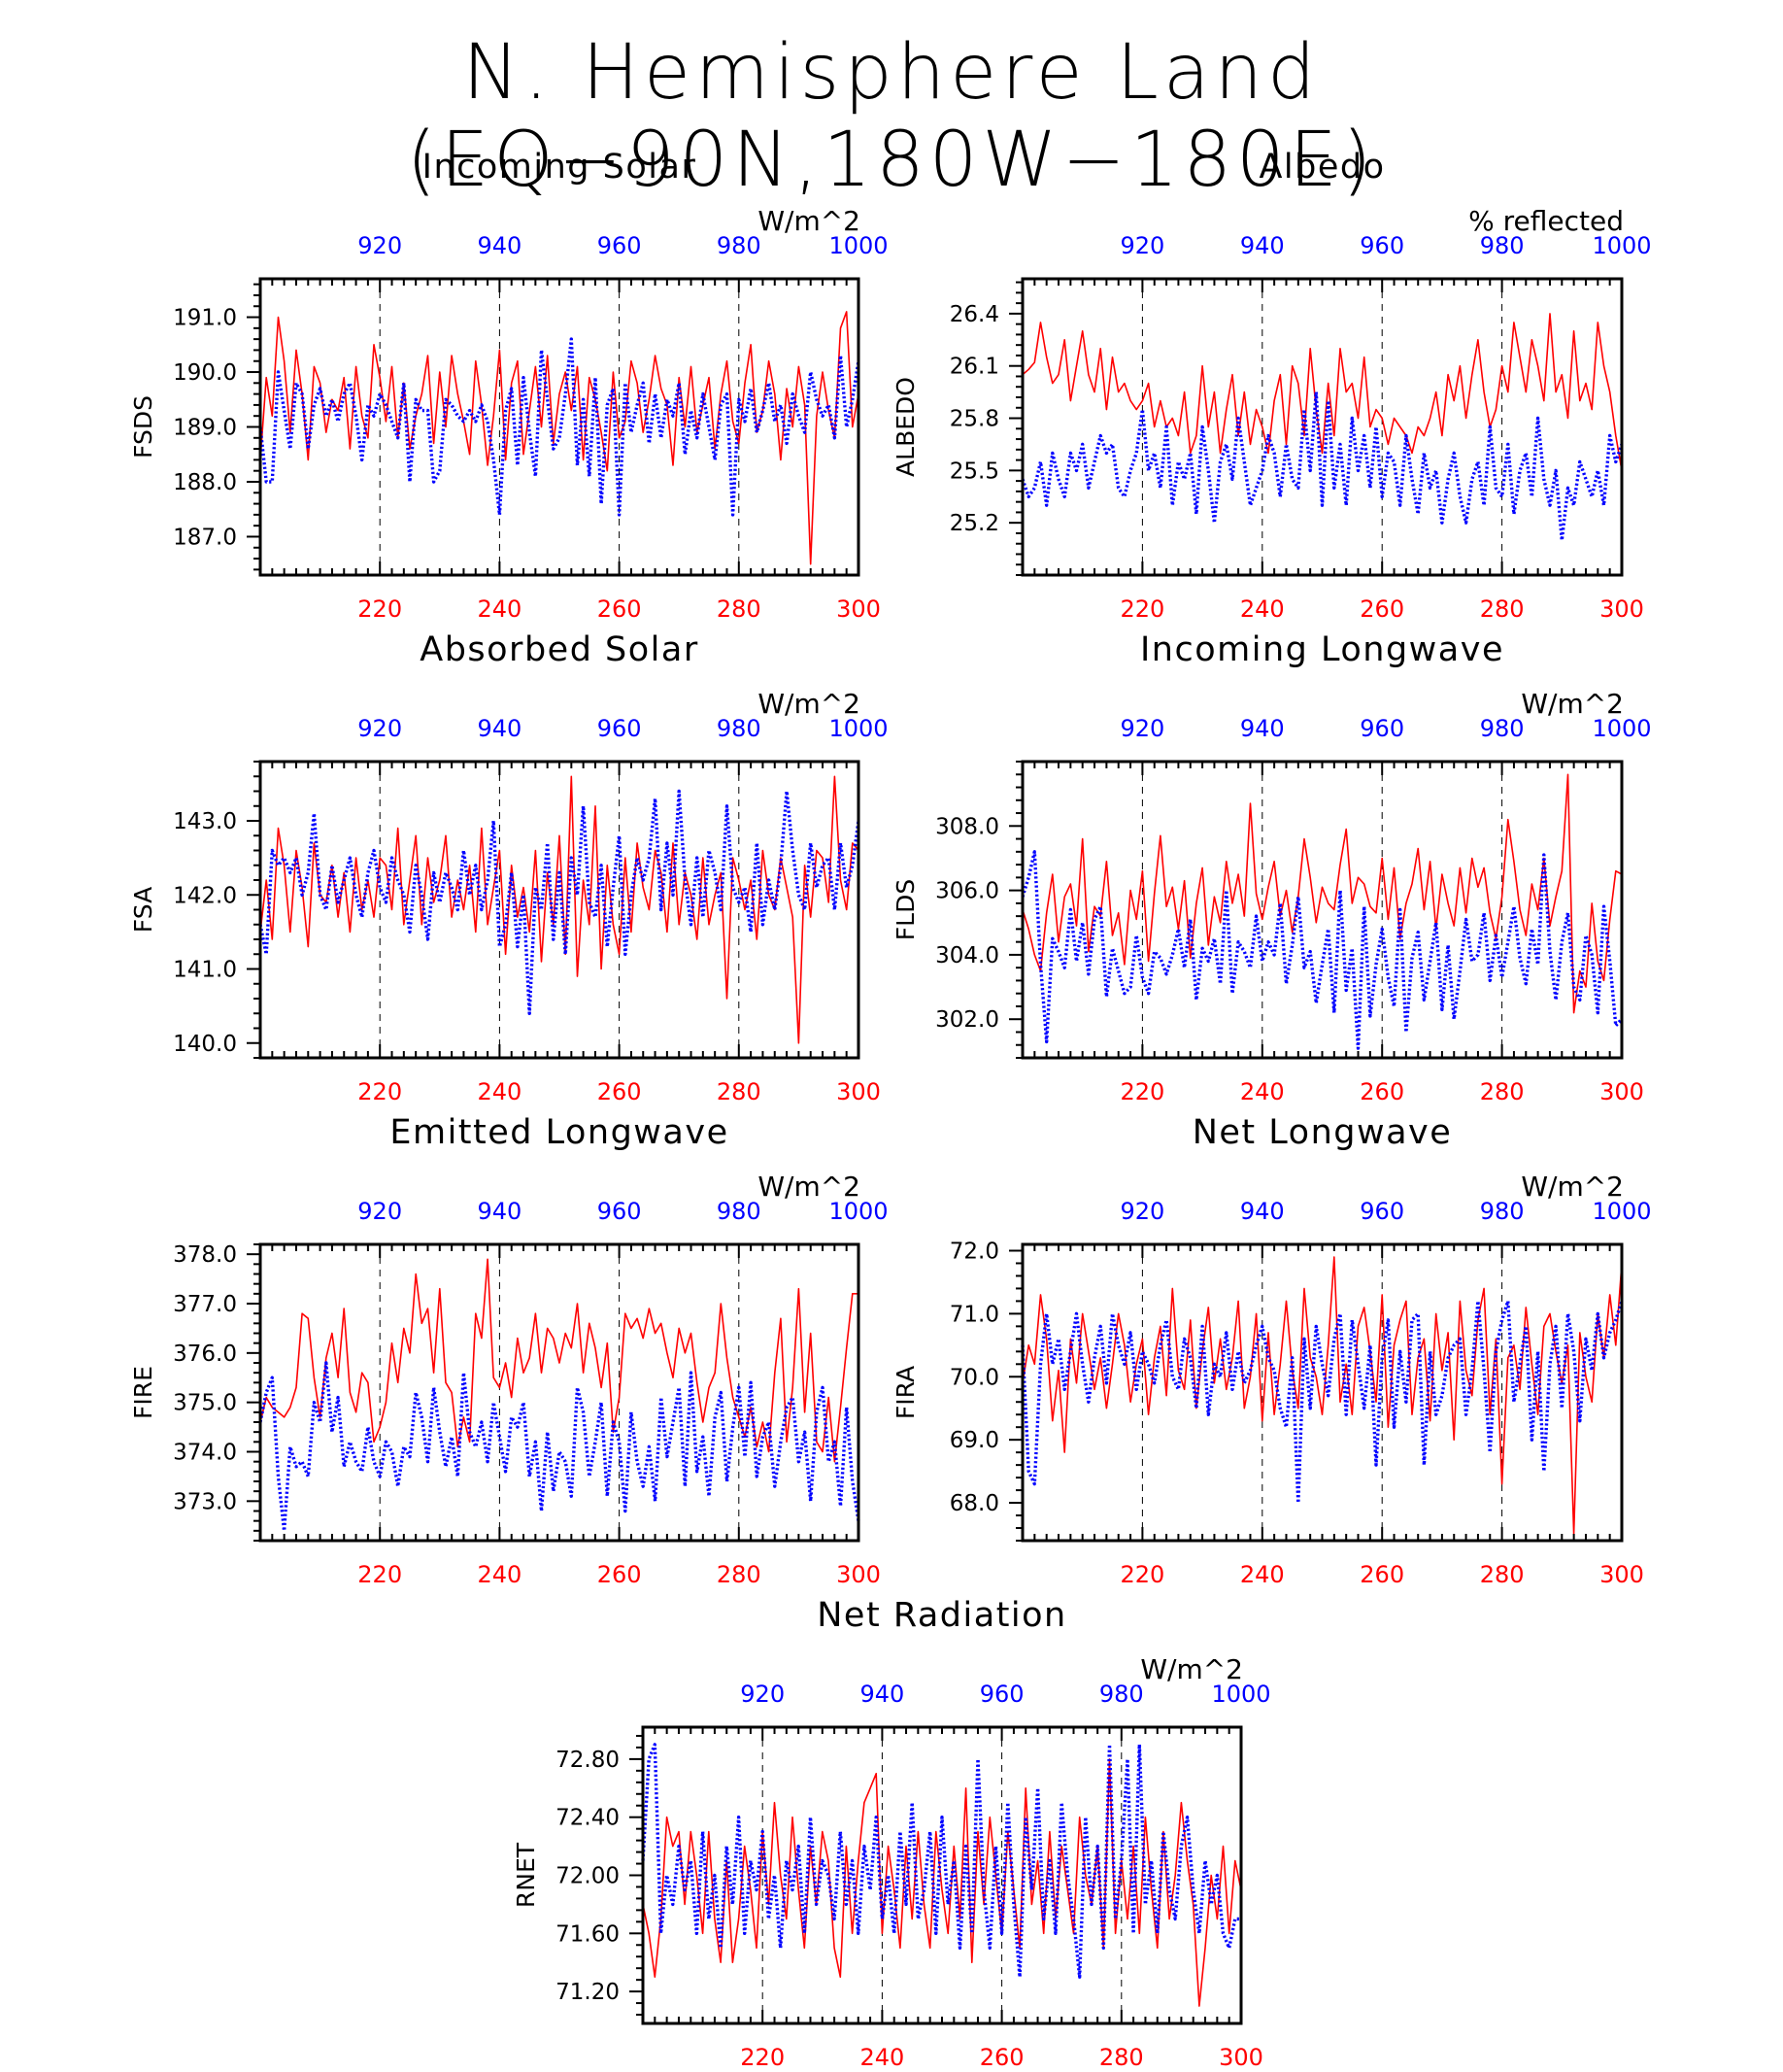 Image resolution: width=1783 pixels, height=2072 pixels. Describe the element at coordinates (587, 1818) in the screenshot. I see `y-tick-label: 72.40` at that location.